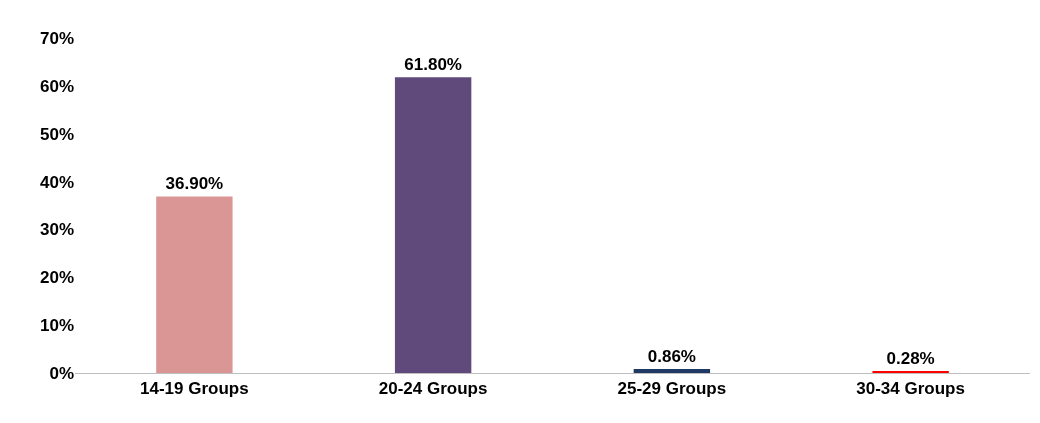  Describe the element at coordinates (56, 326) in the screenshot. I see `y-tick-label: 10%` at that location.